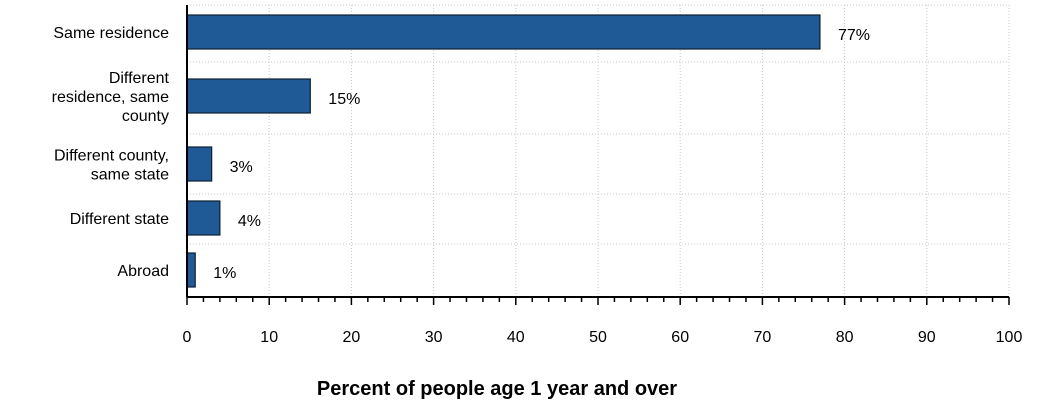  I want to click on data-label: 1%, so click(224, 273).